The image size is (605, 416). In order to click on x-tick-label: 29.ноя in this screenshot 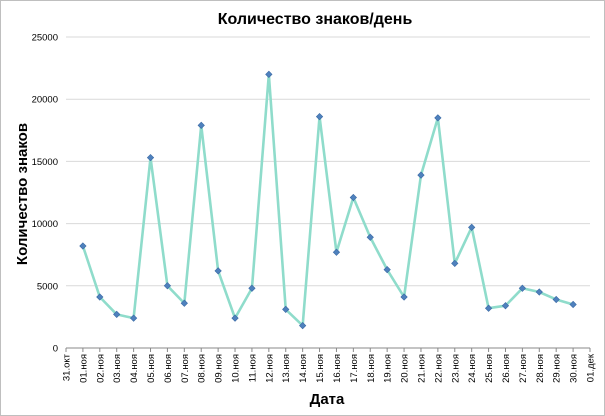, I will do `click(557, 368)`.